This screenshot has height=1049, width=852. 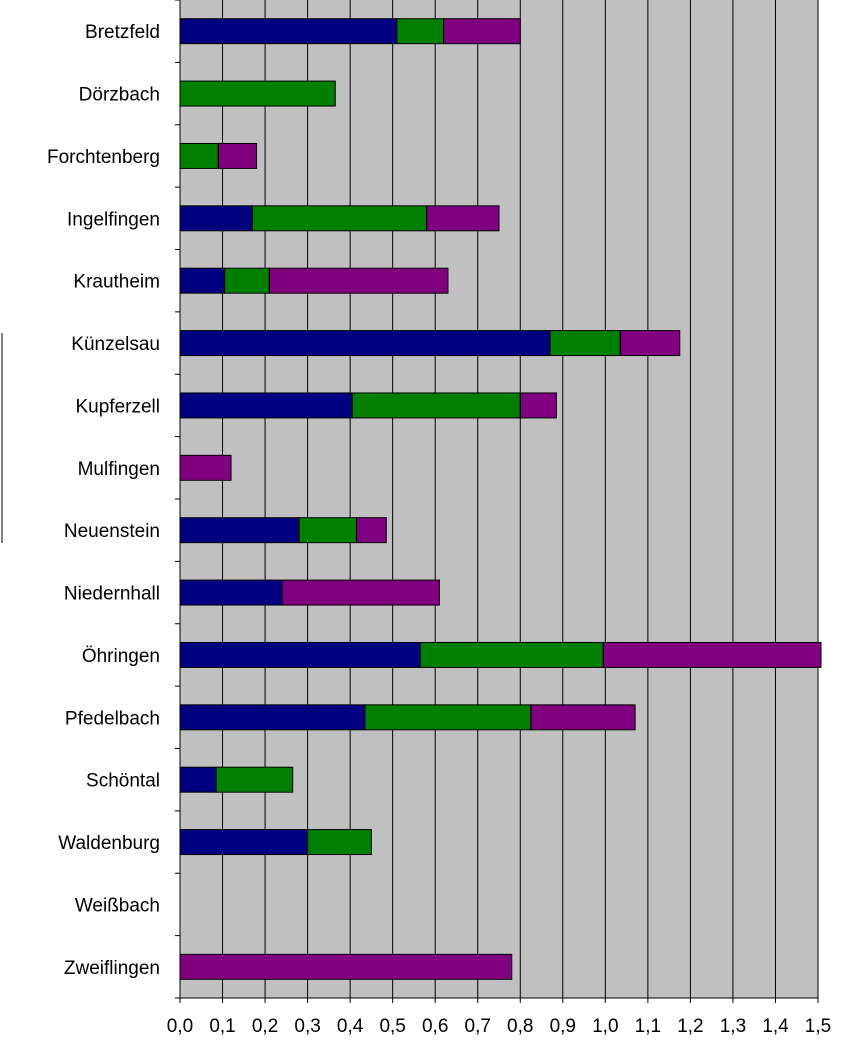 What do you see at coordinates (392, 1026) in the screenshot?
I see `x-tick-label: 0,5` at bounding box center [392, 1026].